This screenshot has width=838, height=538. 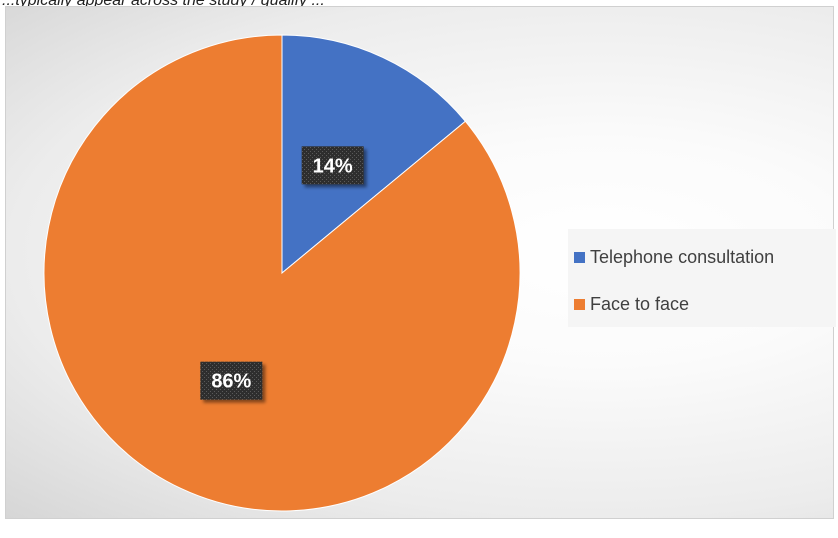 I want to click on data-label-box-telephone-consultation, so click(x=332, y=165).